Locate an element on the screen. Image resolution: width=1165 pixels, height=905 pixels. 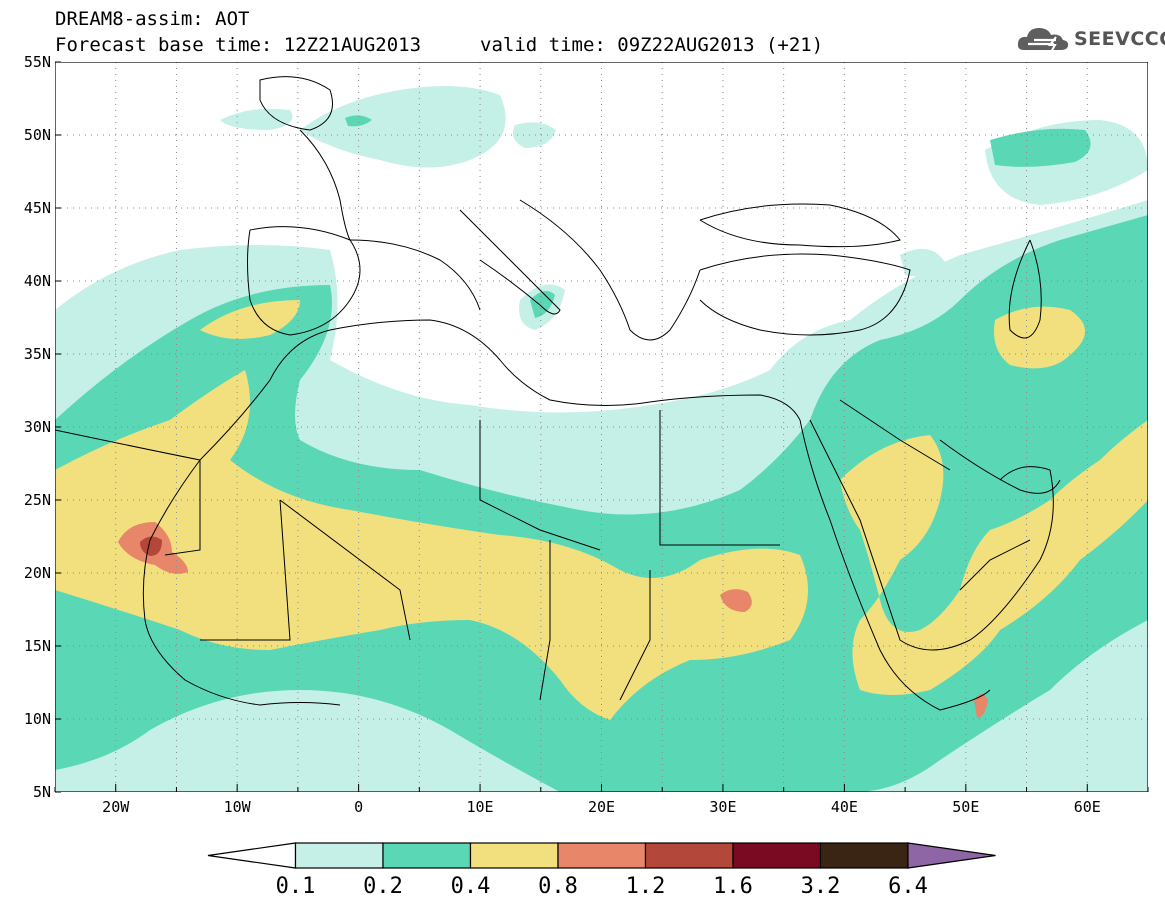
base-time-label: Forecast base time: 12Z21AUG2013 is located at coordinates (238, 45).